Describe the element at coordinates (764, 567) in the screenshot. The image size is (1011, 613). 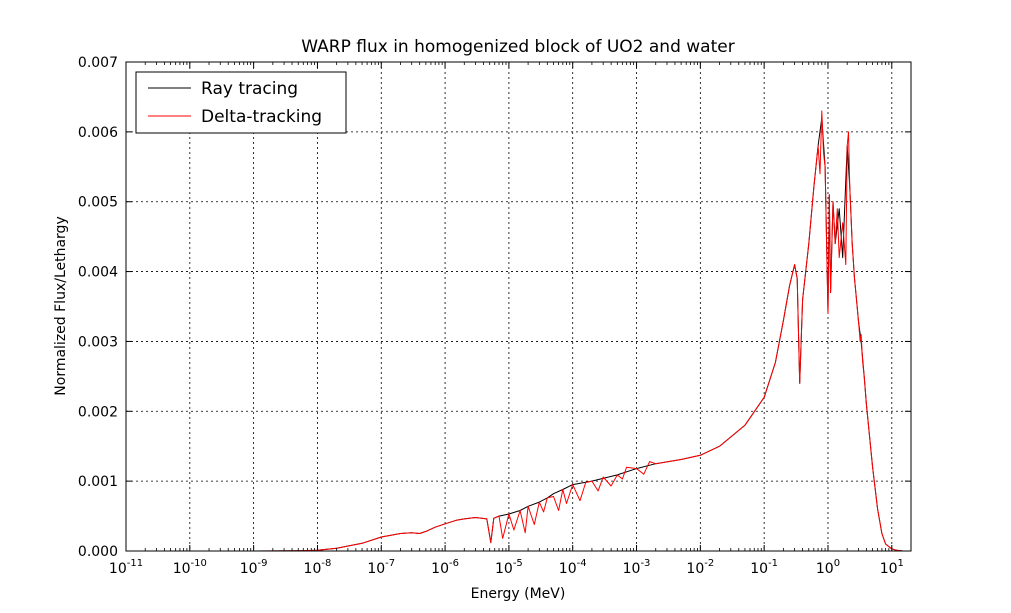
I see `x-tick-label: 10⁻¹` at that location.